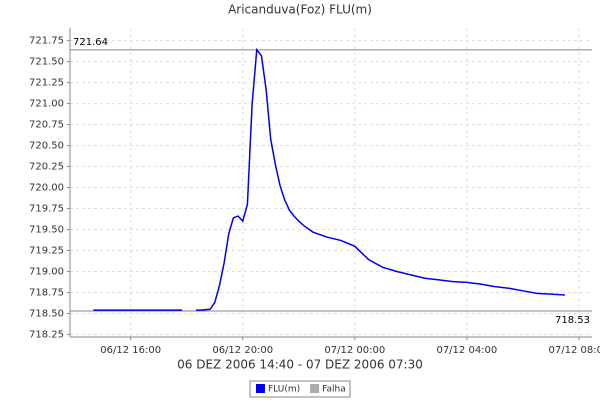 This screenshot has width=600, height=400. I want to click on y-tick-label: 719.00, so click(46, 272).